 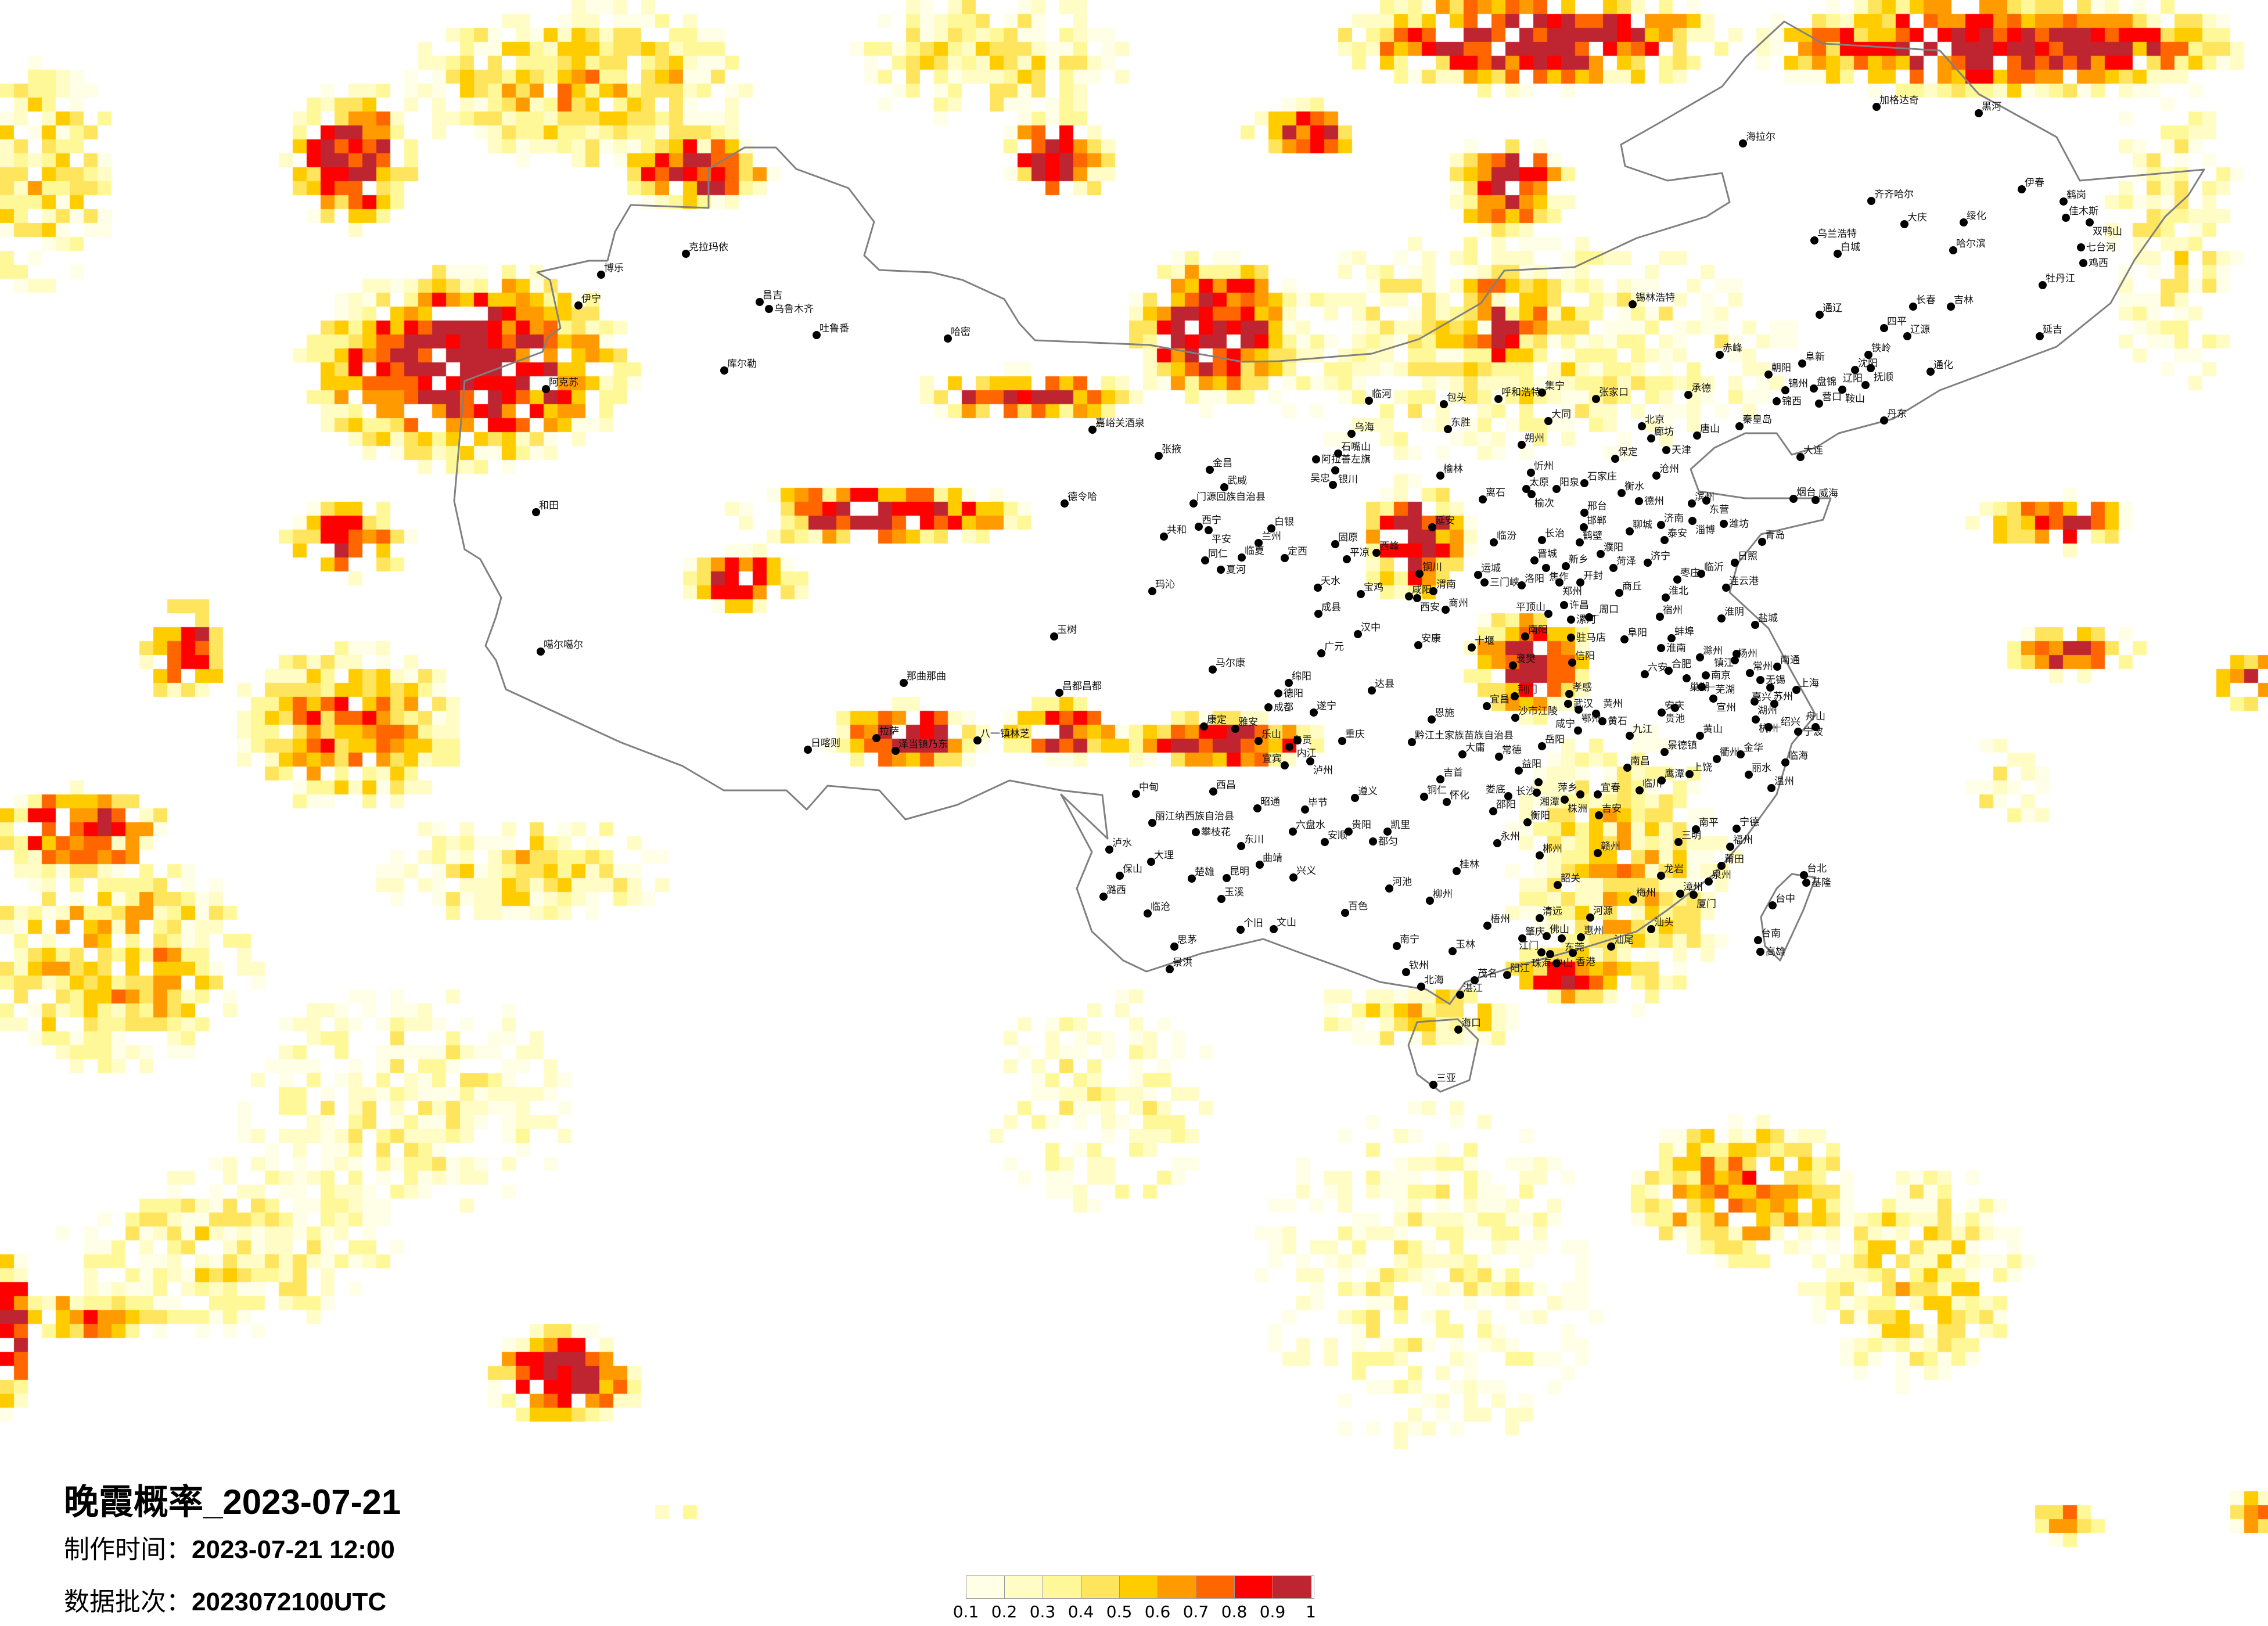 I want to click on city-label: 西宁, so click(x=1211, y=520).